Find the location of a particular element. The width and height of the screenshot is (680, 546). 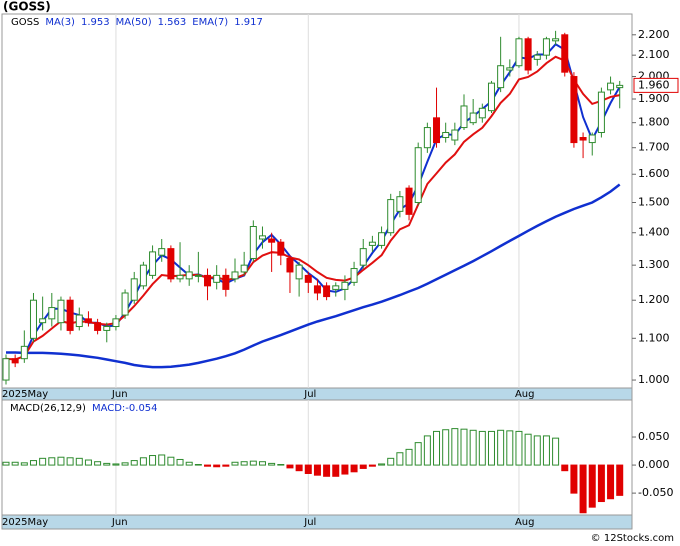

y-tick-label: 1.300 is located at coordinates (654, 264).